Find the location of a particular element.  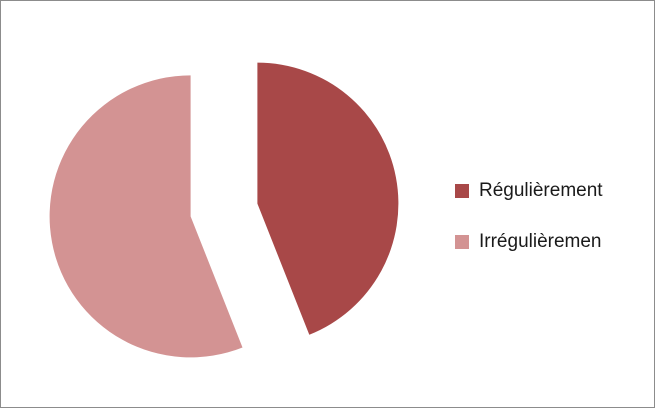

legend-item-0: Régulièrement is located at coordinates (529, 190).